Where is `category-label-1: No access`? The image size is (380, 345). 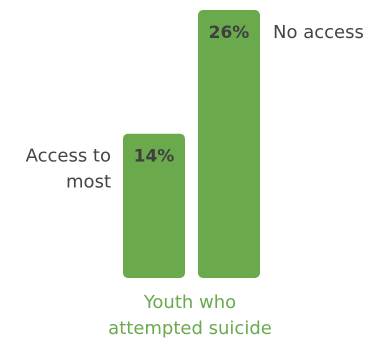 category-label-1: No access is located at coordinates (318, 32).